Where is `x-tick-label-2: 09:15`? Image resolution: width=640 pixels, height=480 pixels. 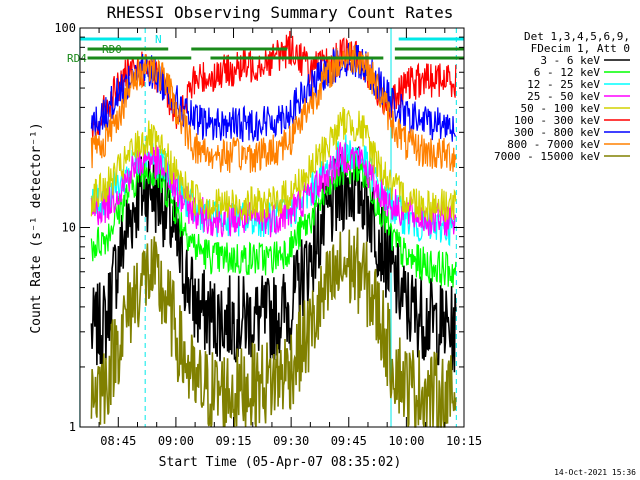 x-tick-label-2: 09:15 is located at coordinates (233, 441).